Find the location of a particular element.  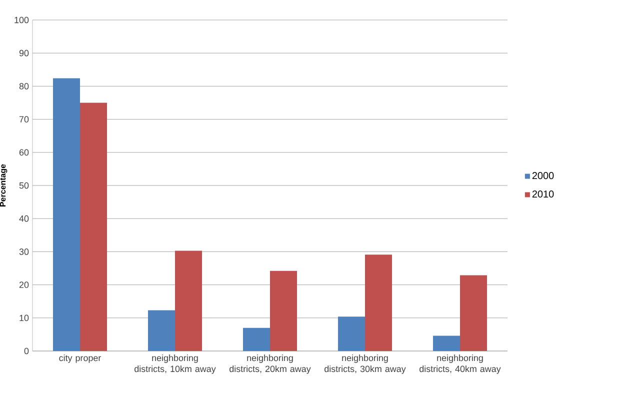

x-tick-label: neighboring districts, 10km away is located at coordinates (175, 364).